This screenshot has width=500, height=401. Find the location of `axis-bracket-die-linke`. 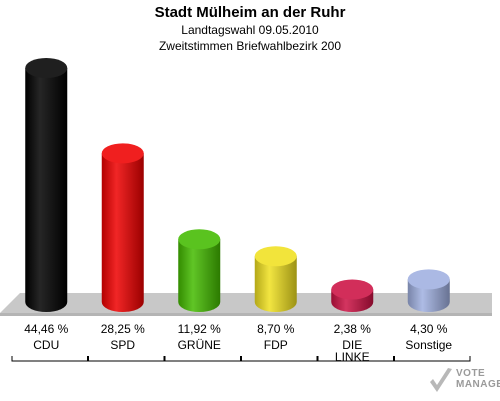

axis-bracket-die-linke is located at coordinates (355, 359).